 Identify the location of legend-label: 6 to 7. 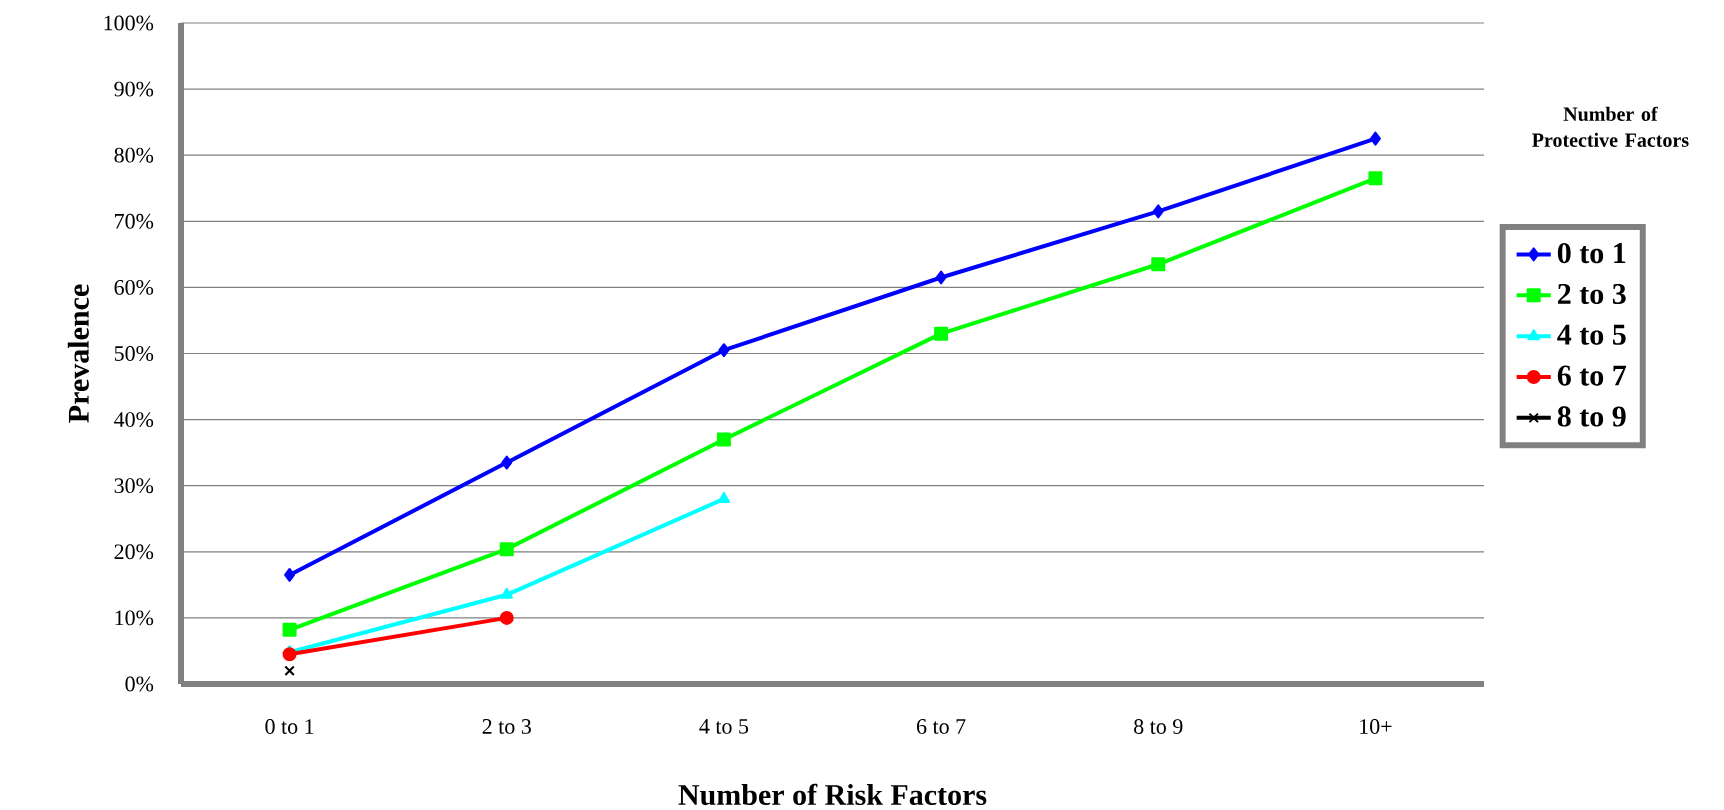
(1592, 375).